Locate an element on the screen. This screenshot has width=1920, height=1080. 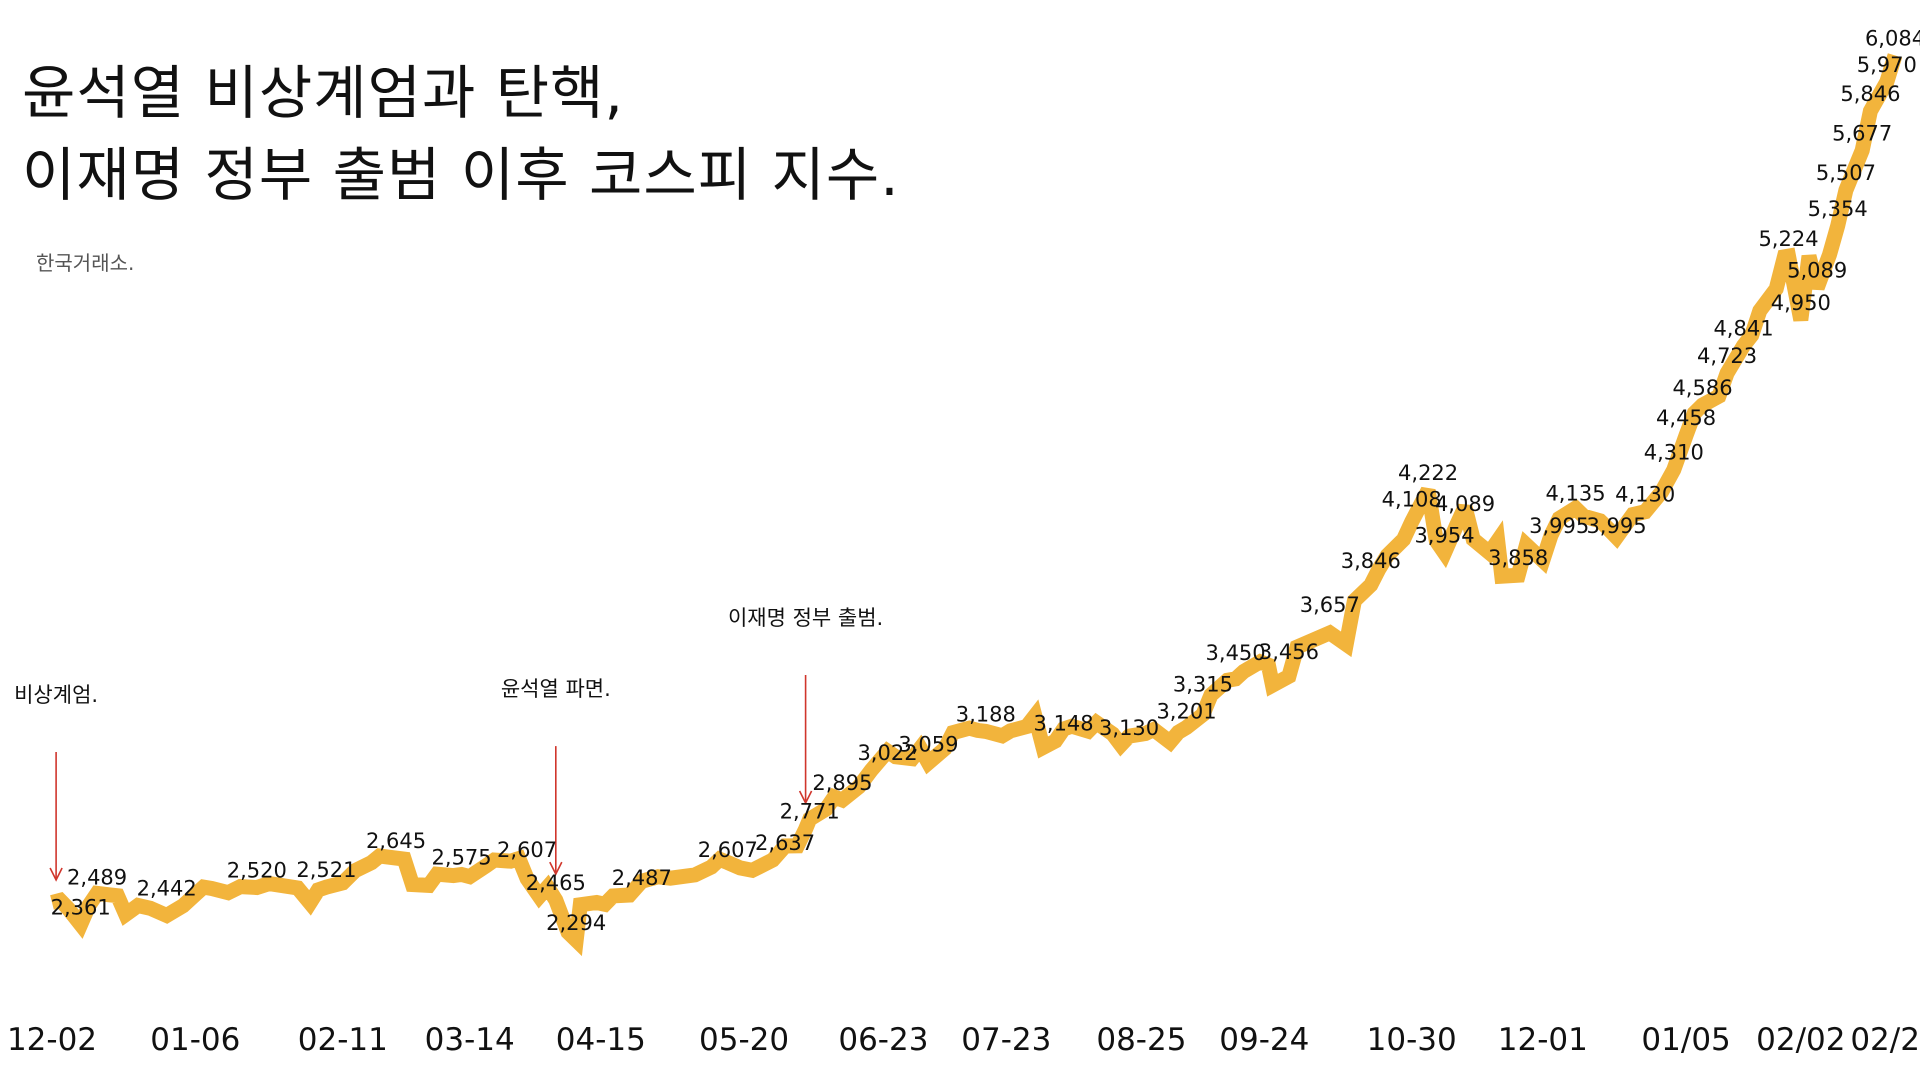
chart-source: 한국거래소. is located at coordinates (85, 263).